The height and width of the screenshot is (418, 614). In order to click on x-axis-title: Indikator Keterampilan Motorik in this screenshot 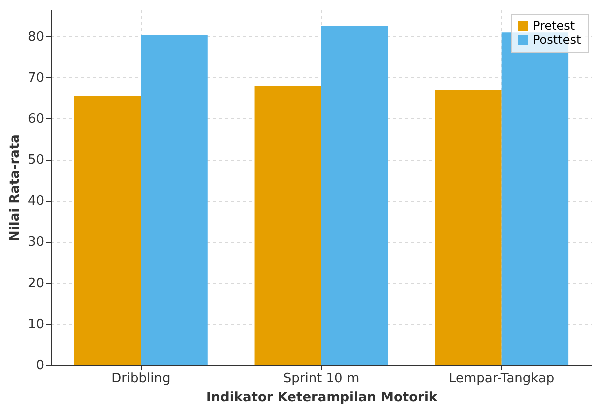, I will do `click(322, 398)`.